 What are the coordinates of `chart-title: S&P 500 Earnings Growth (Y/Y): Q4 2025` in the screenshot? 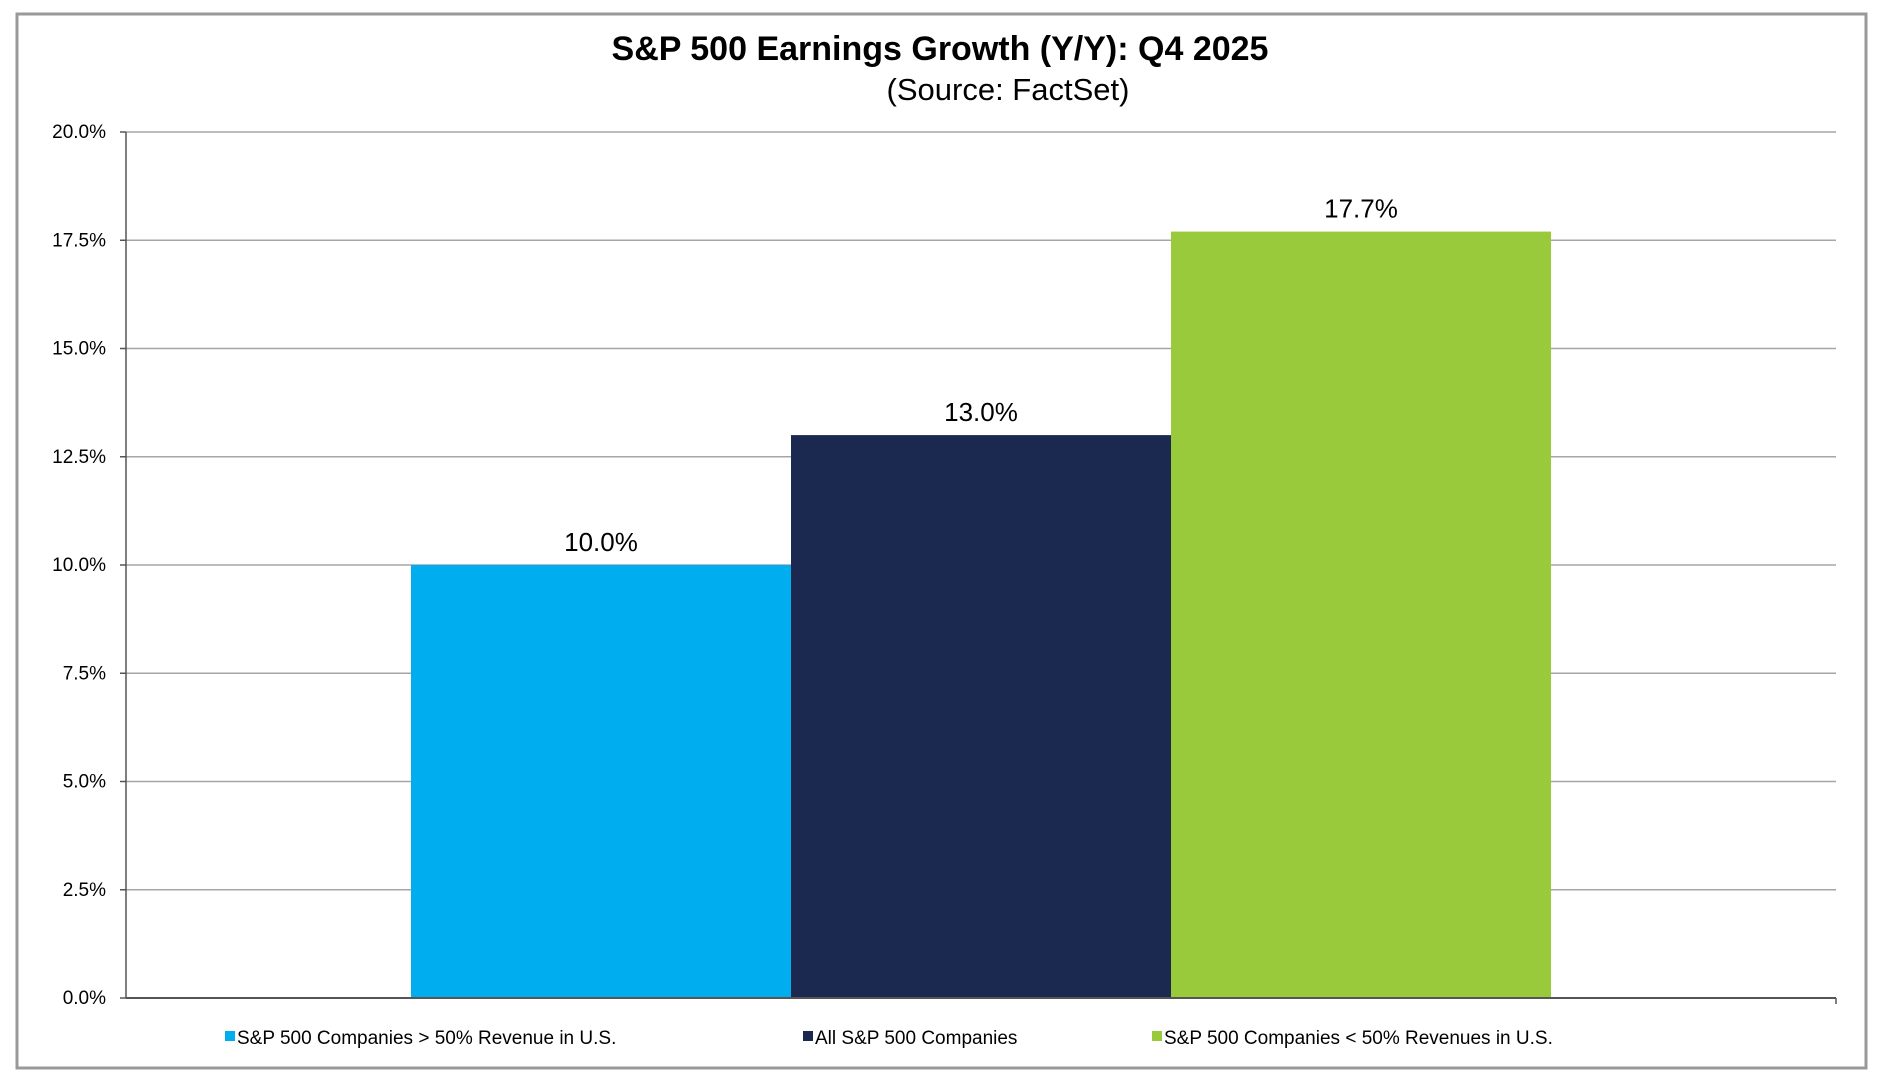 It's located at (940, 49).